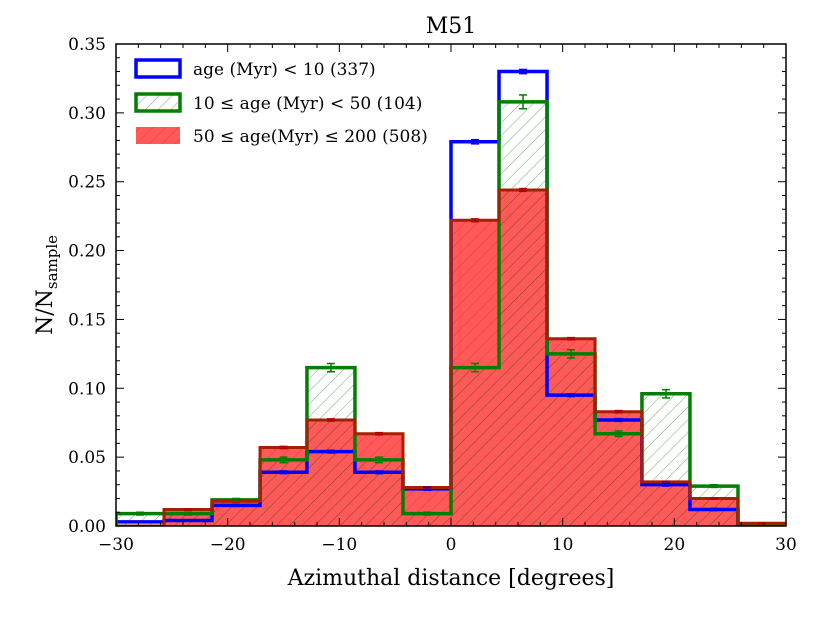 The width and height of the screenshot is (830, 623). Describe the element at coordinates (228, 545) in the screenshot. I see `x-tick-label-1: −20` at that location.